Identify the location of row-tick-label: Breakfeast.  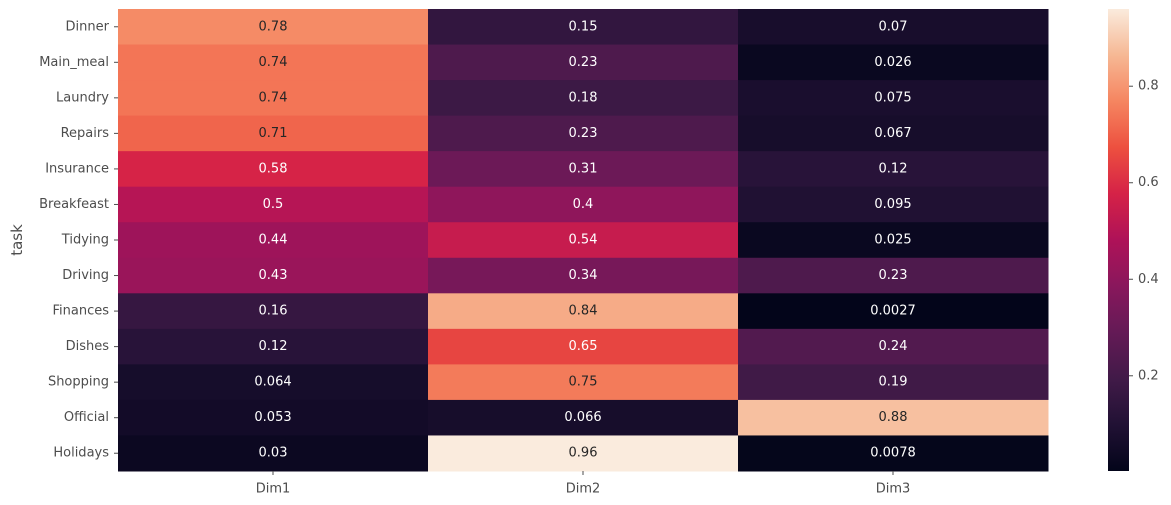
(74, 204).